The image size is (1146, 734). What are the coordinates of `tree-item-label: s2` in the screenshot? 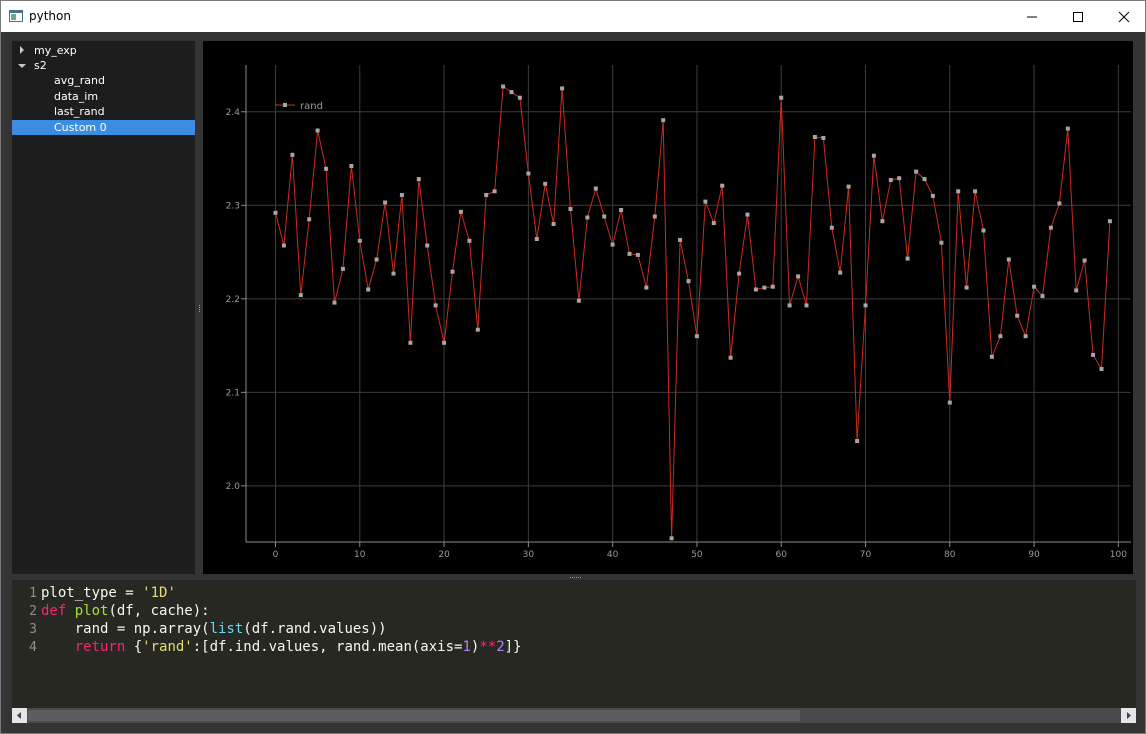 It's located at (40, 65).